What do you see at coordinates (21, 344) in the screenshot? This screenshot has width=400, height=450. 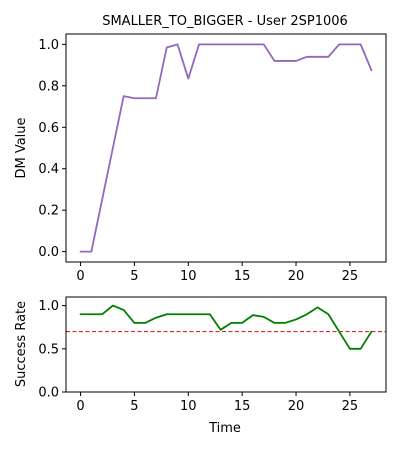 I see `y-axis-label: Success Rate` at bounding box center [21, 344].